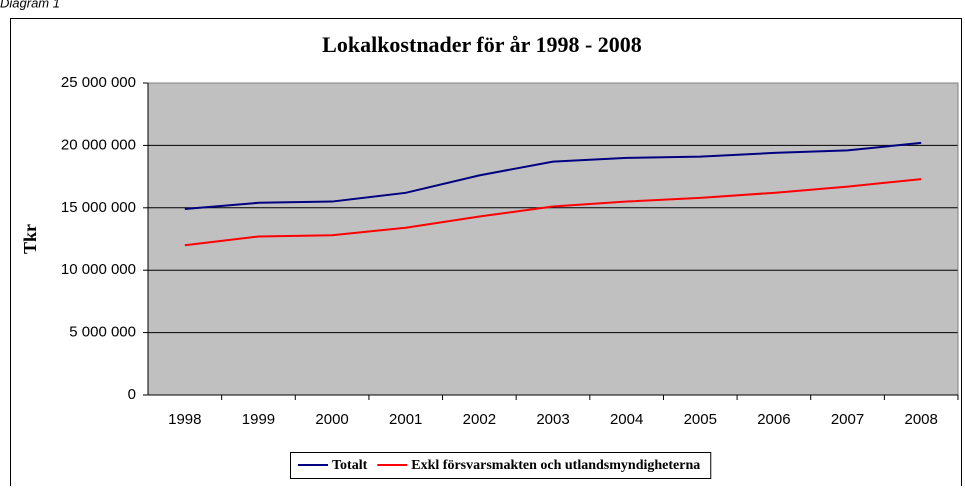 Image resolution: width=965 pixels, height=491 pixels. Describe the element at coordinates (700, 419) in the screenshot. I see `x-tick-label: 2005` at that location.